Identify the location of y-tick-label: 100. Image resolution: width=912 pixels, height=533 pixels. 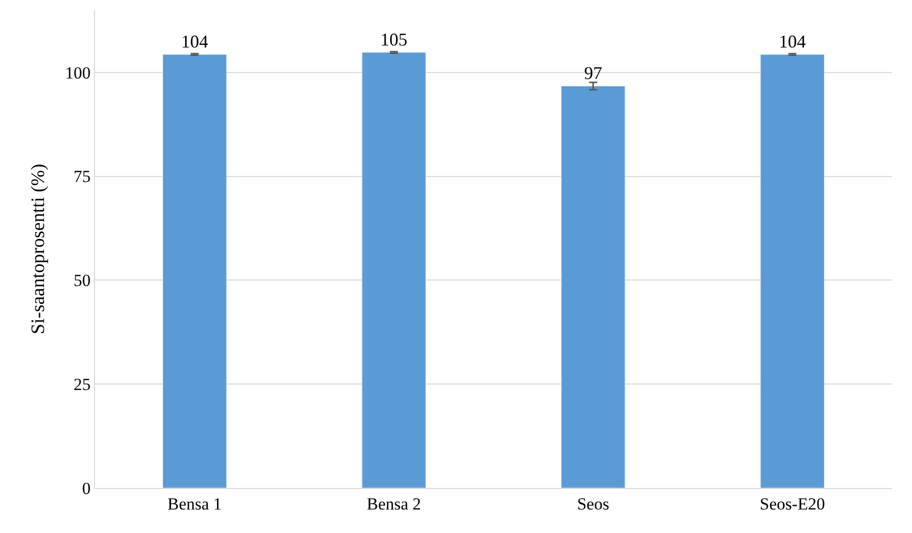
(78, 72).